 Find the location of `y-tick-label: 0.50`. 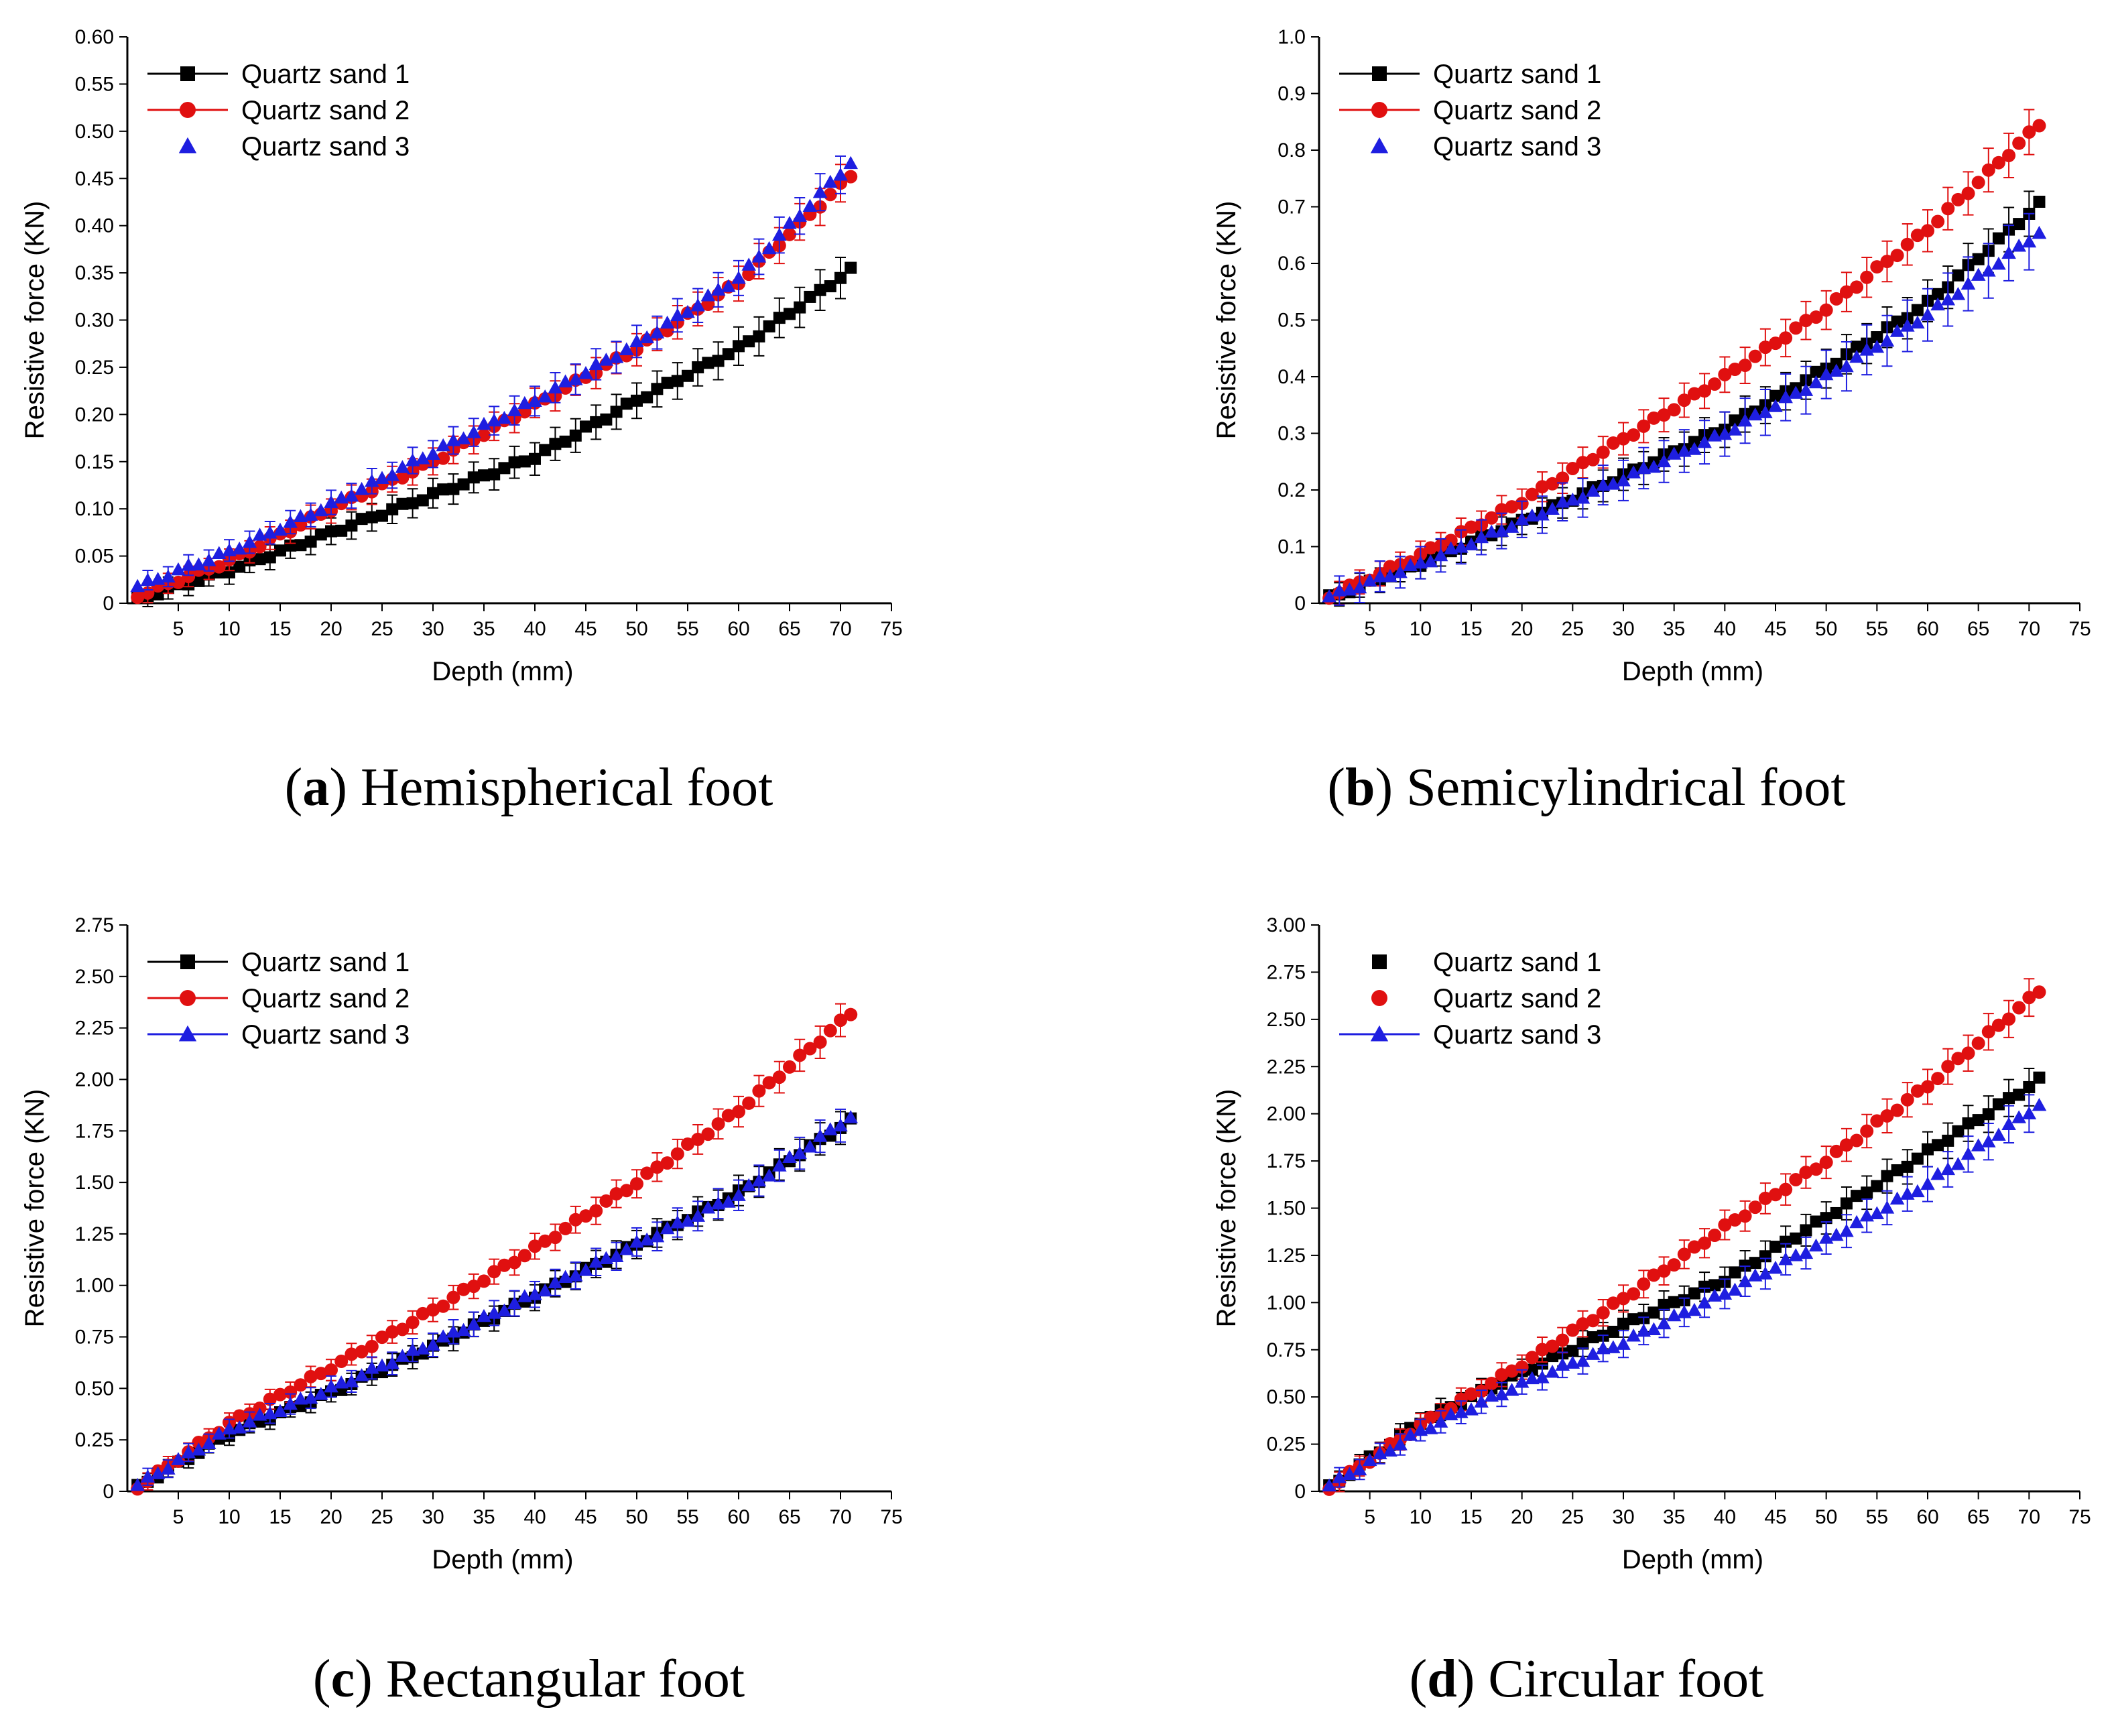

y-tick-label: 0.50 is located at coordinates (1286, 1397).